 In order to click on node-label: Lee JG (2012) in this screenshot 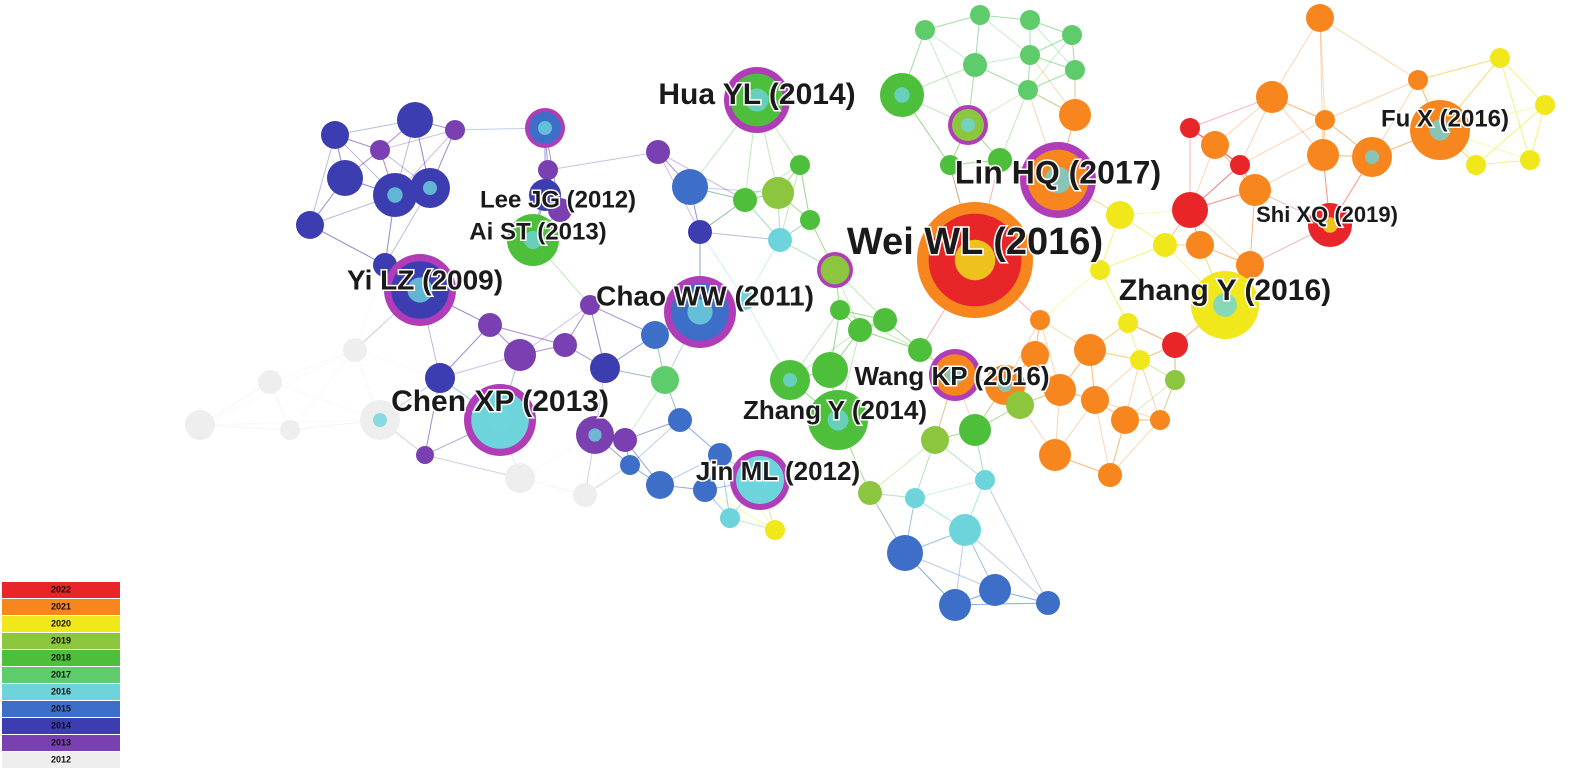, I will do `click(558, 199)`.